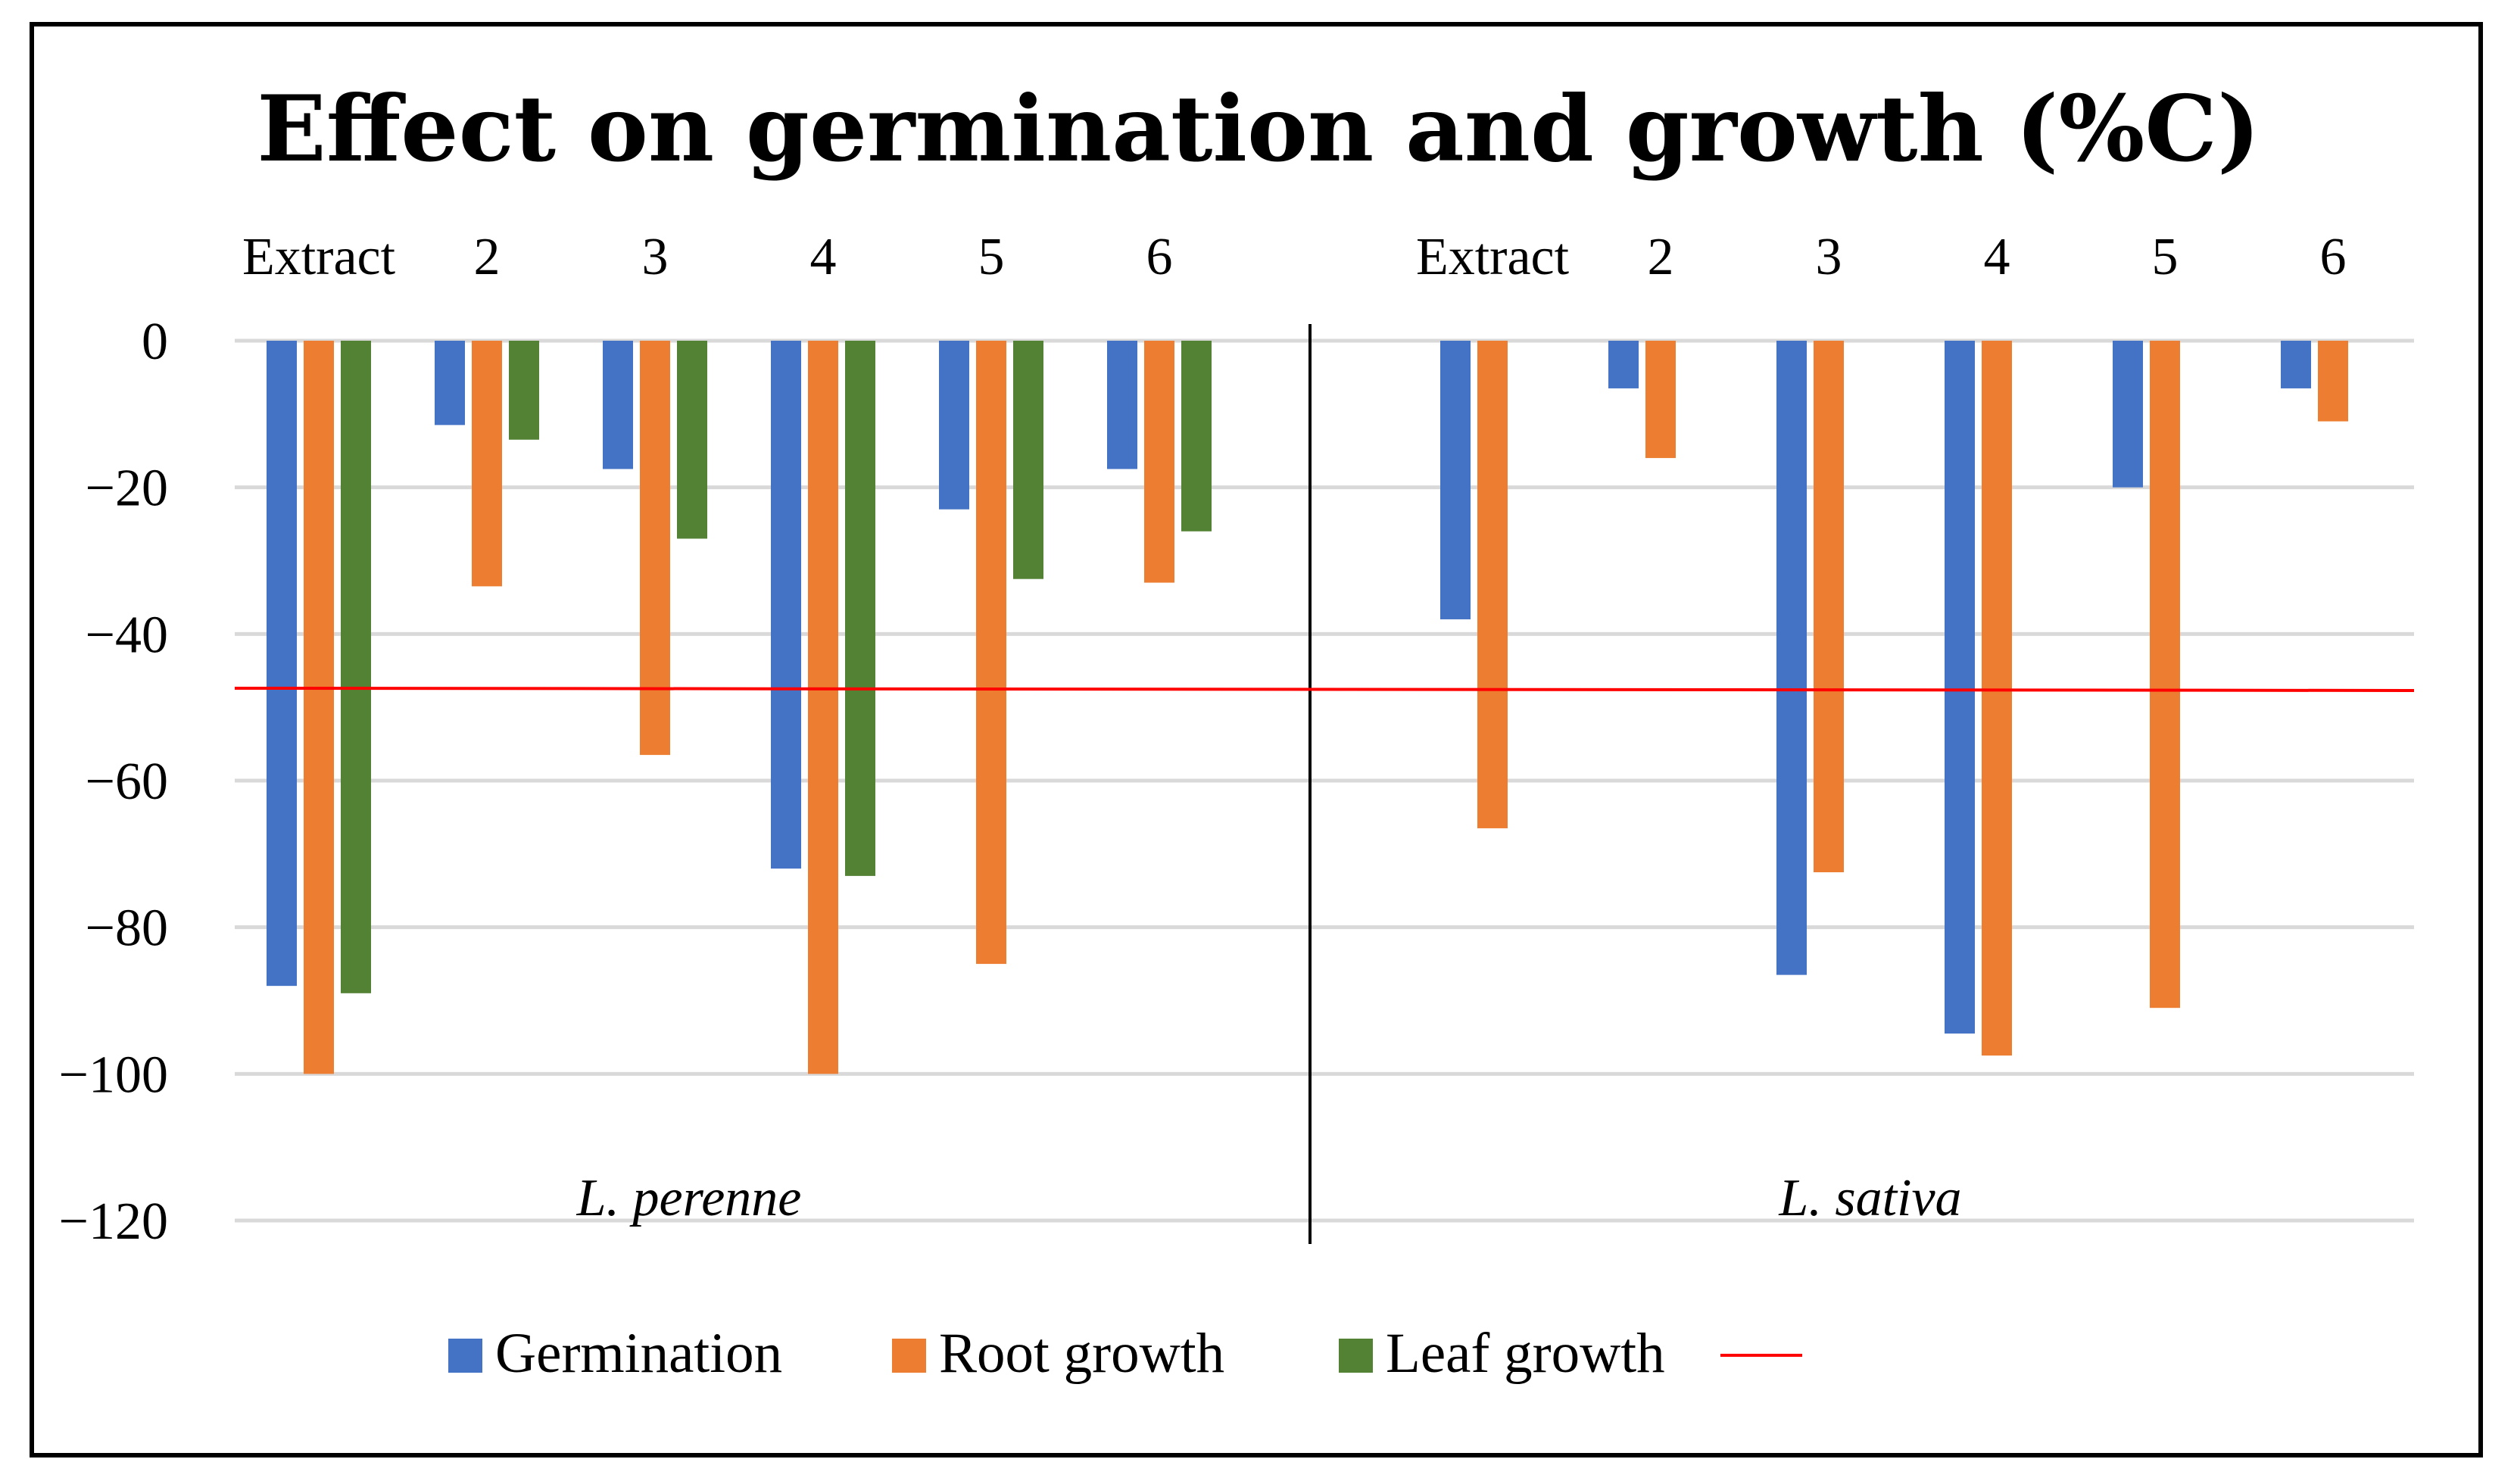 The width and height of the screenshot is (2514, 1484). What do you see at coordinates (1269, 1198) in the screenshot?
I see `group-labels: L. perenne L. sativa` at bounding box center [1269, 1198].